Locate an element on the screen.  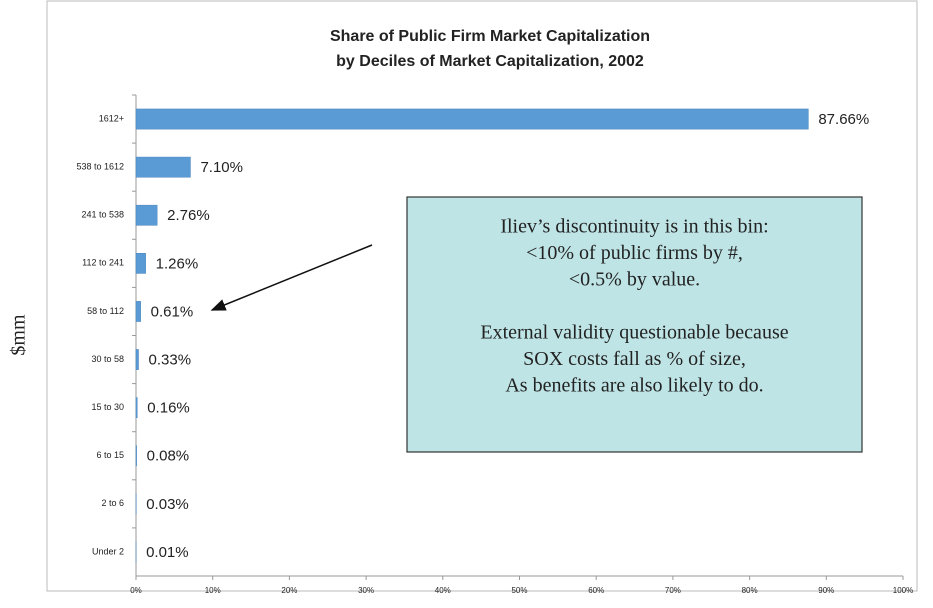
value-label: 87.66% is located at coordinates (843, 119).